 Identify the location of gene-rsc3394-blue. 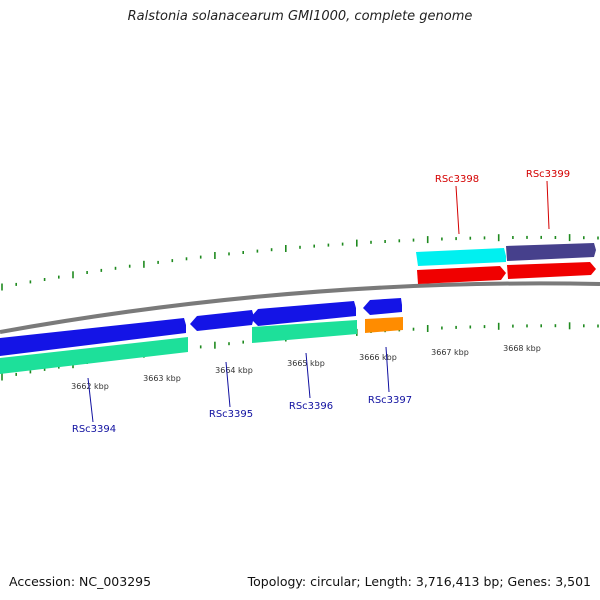
(93, 337).